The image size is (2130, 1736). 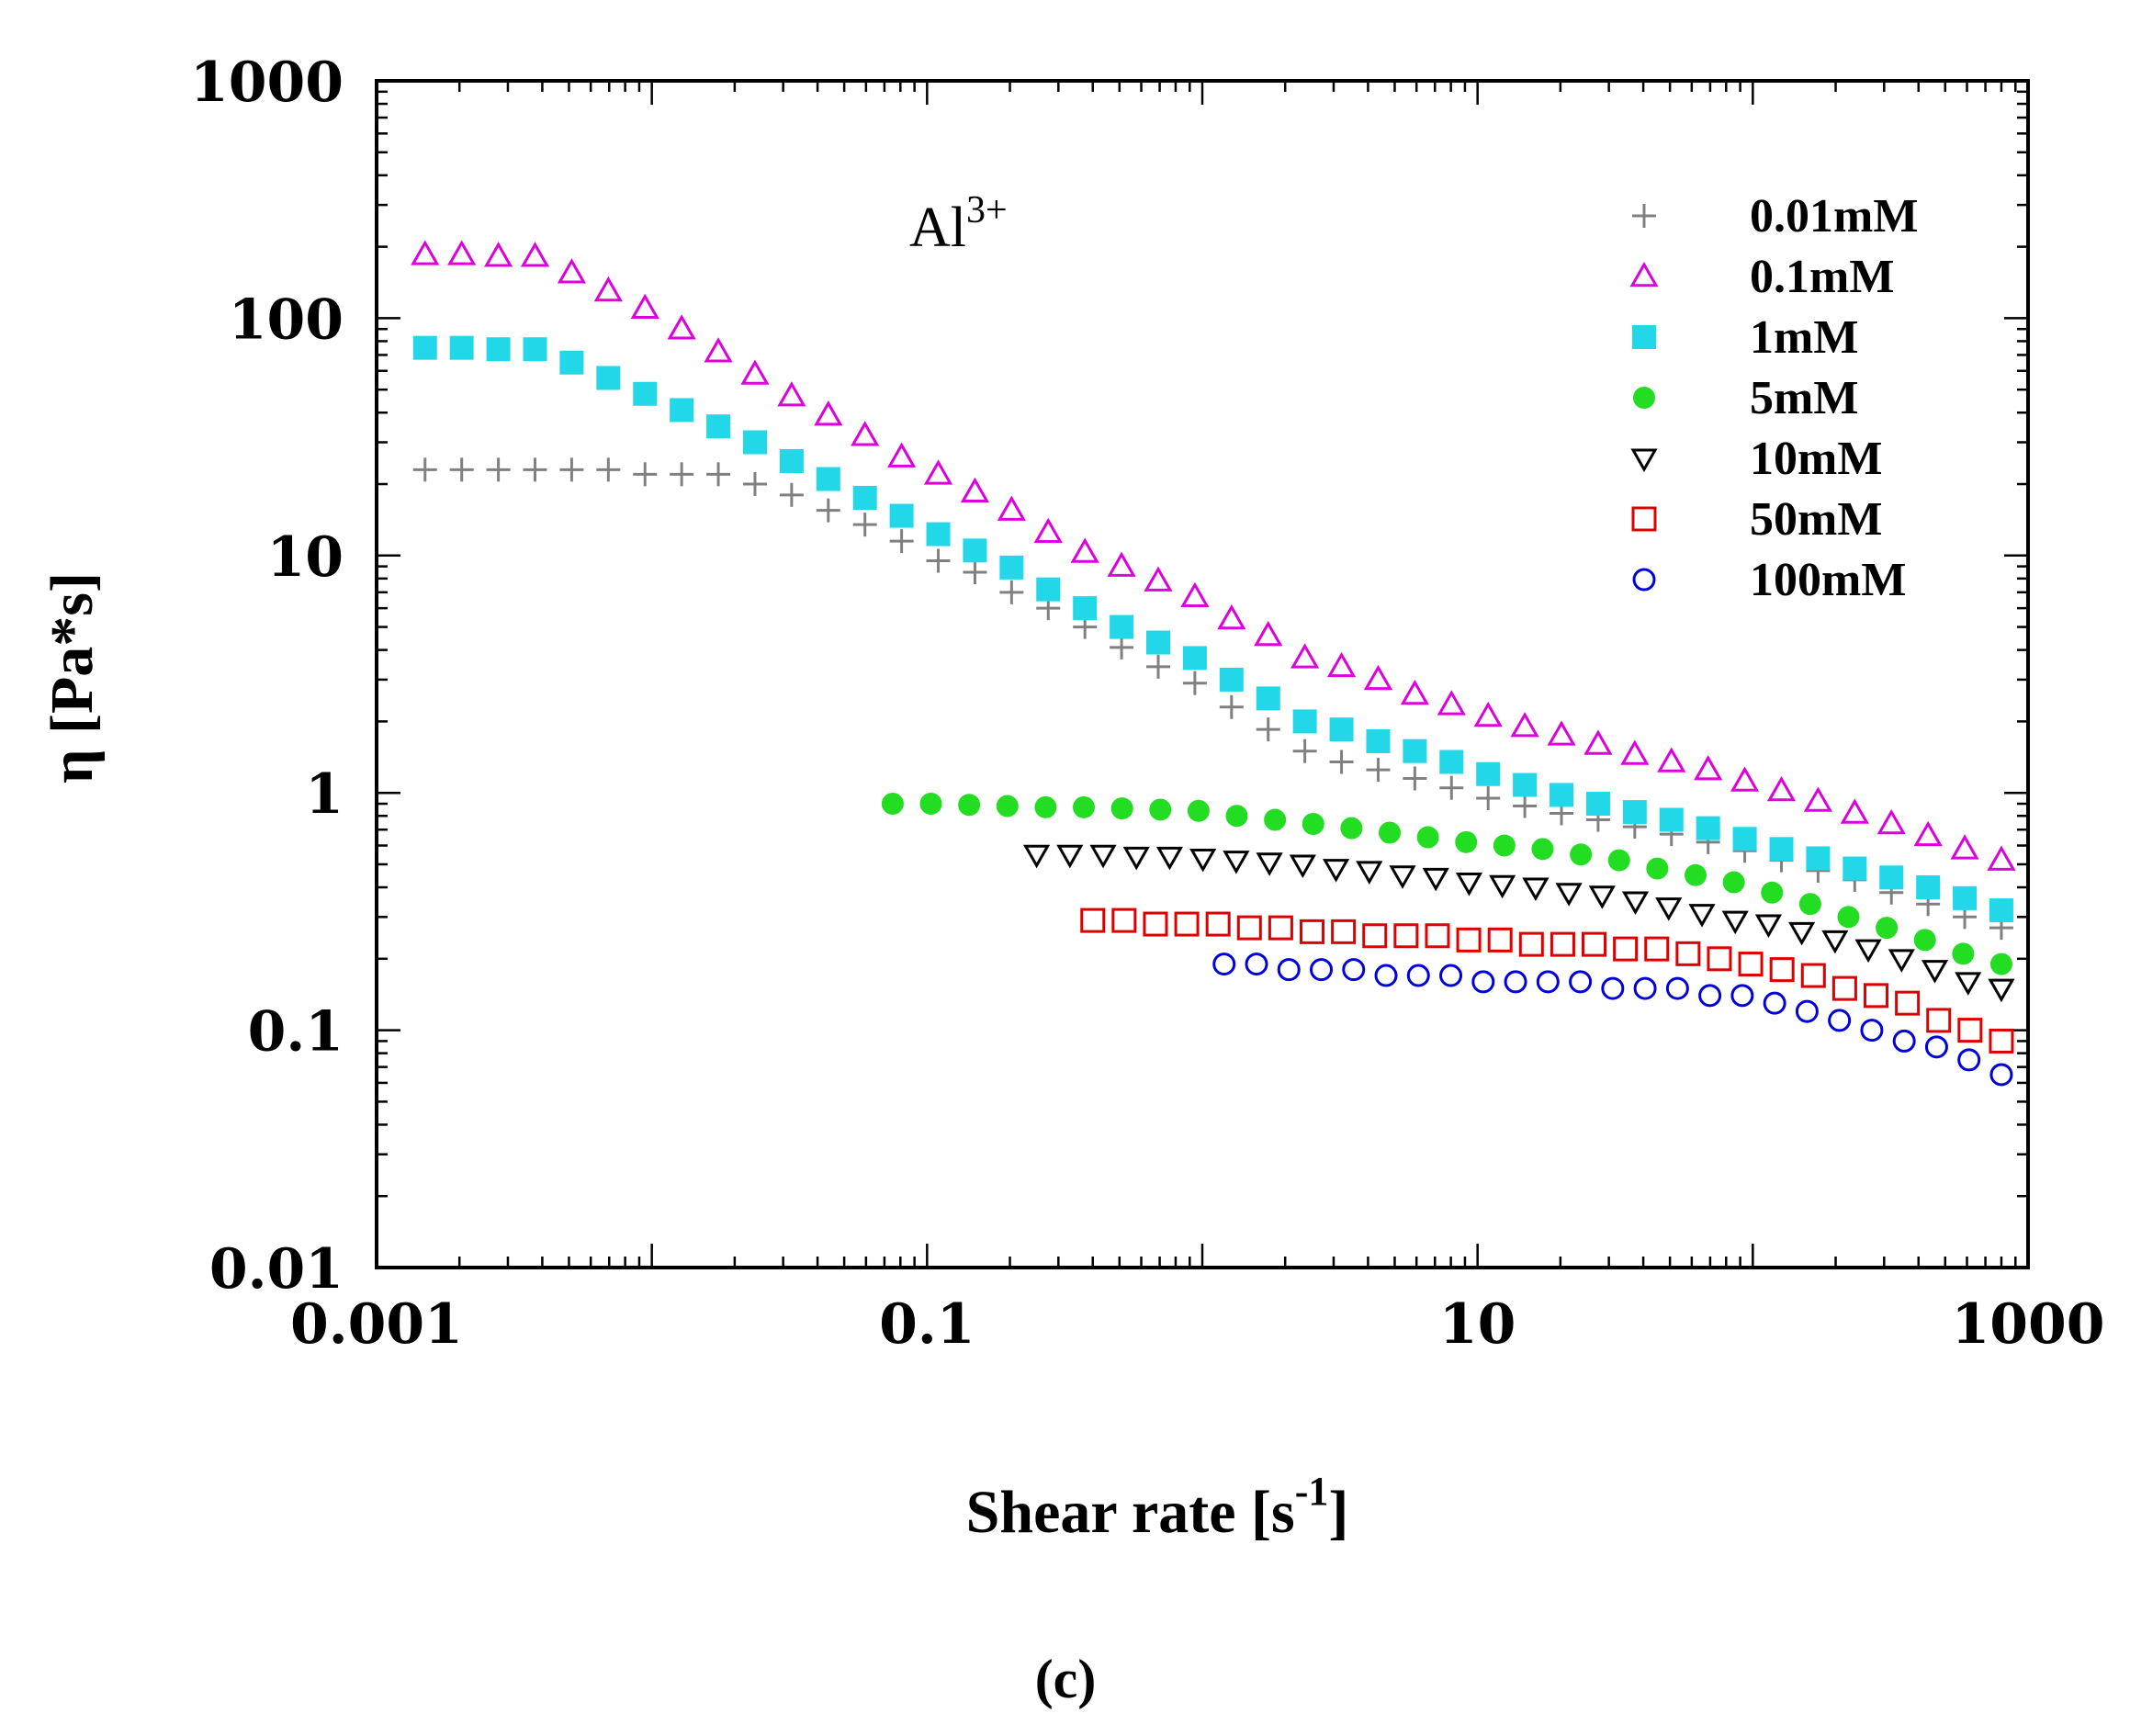 What do you see at coordinates (286, 319) in the screenshot?
I see `y-tick-label: 100` at bounding box center [286, 319].